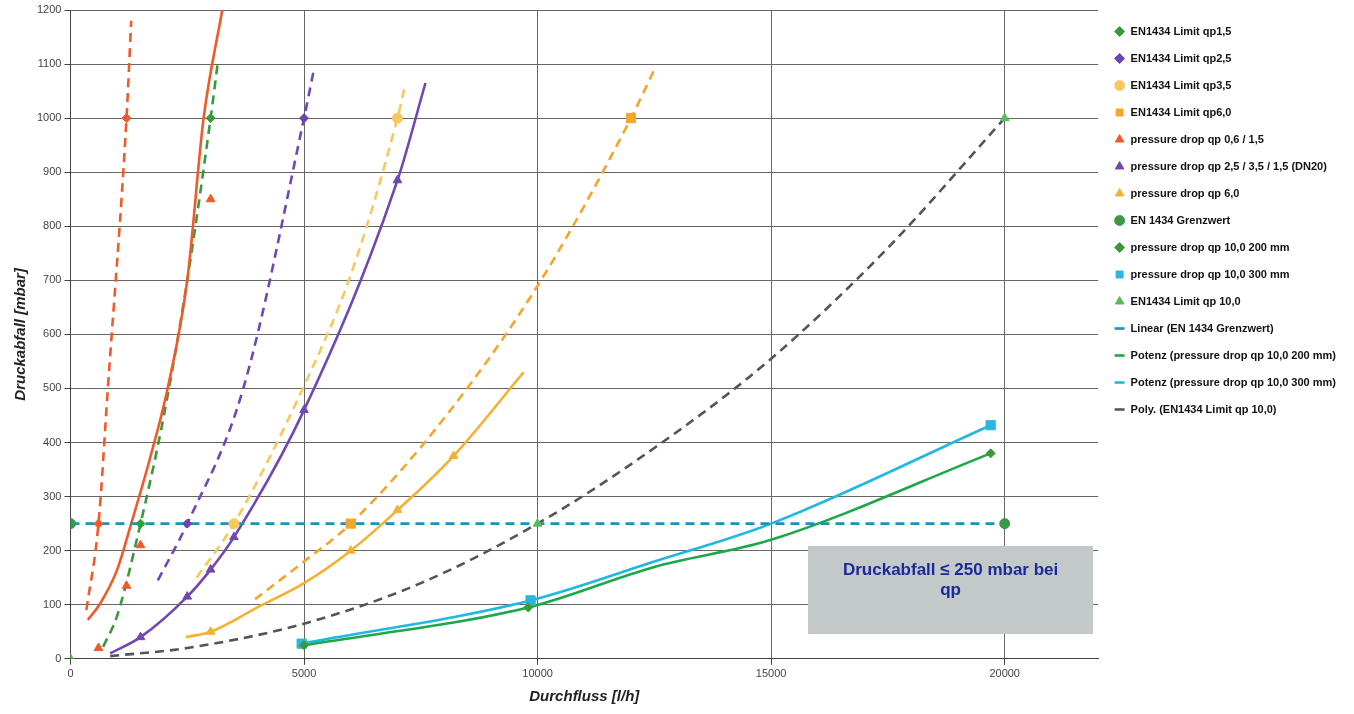 The image size is (1354, 714). What do you see at coordinates (1181, 84) in the screenshot?
I see `legend-label: EN1434 Limit qp3,5` at bounding box center [1181, 84].